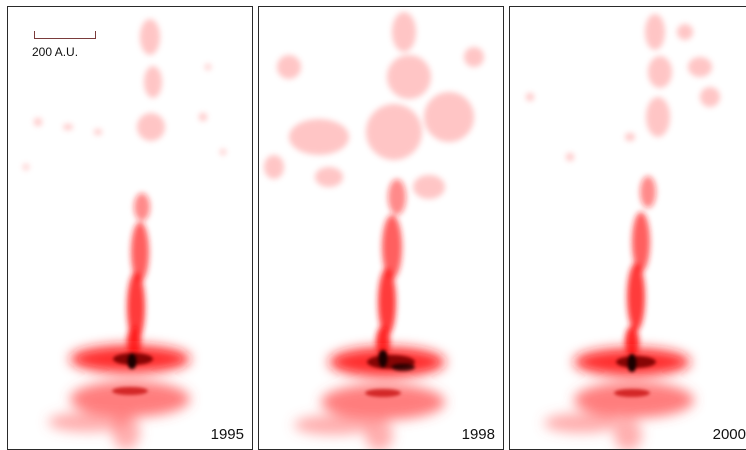 The image size is (746, 450). Describe the element at coordinates (478, 434) in the screenshot. I see `year-label: 1998` at that location.